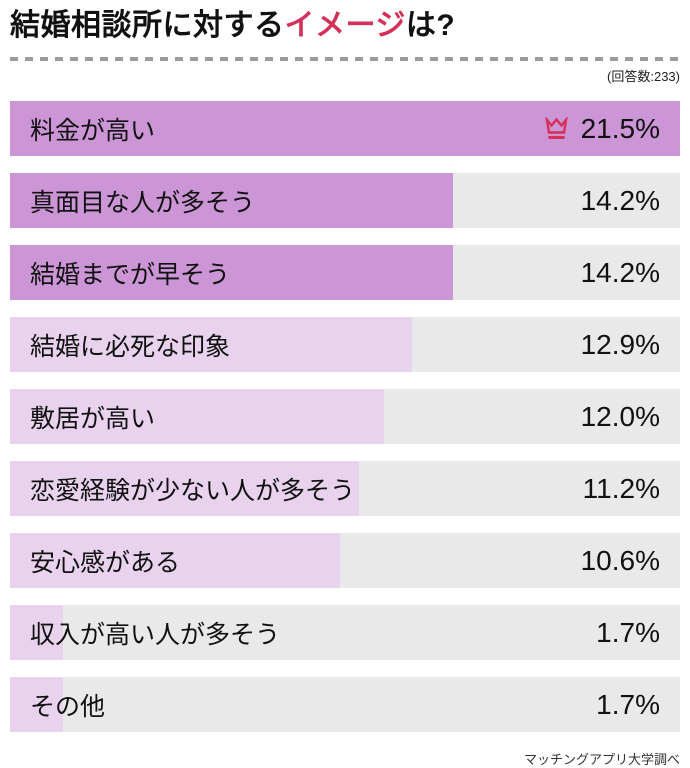 The width and height of the screenshot is (690, 768). What do you see at coordinates (430, 25) in the screenshot?
I see `title-segment-2: は?` at bounding box center [430, 25].